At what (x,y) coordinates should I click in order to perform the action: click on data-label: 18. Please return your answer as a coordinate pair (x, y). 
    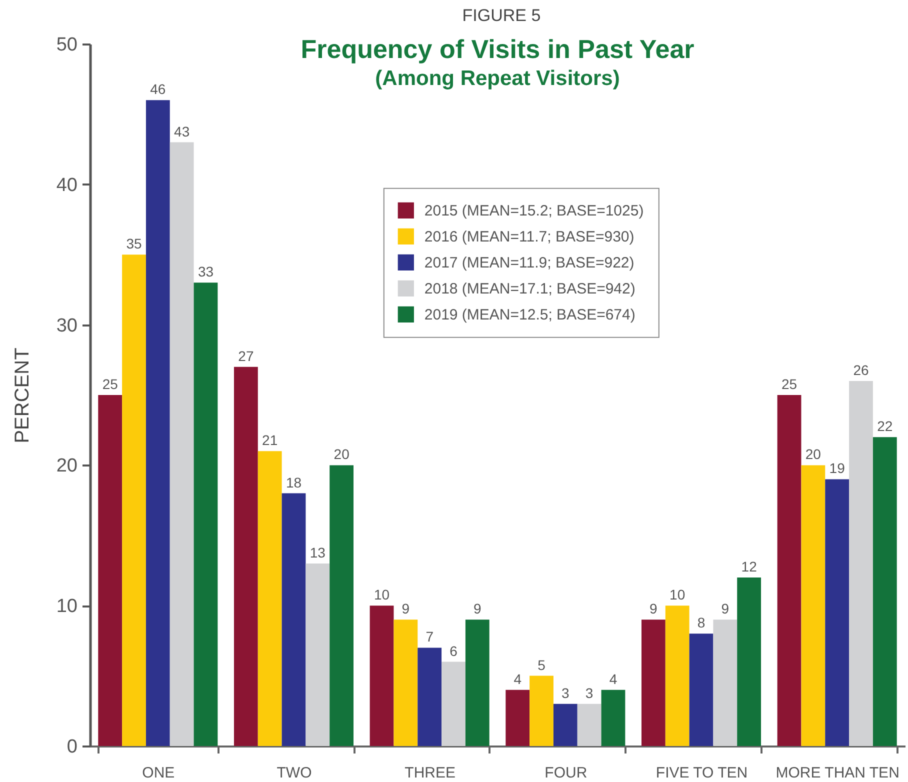
    Looking at the image, I should click on (294, 482).